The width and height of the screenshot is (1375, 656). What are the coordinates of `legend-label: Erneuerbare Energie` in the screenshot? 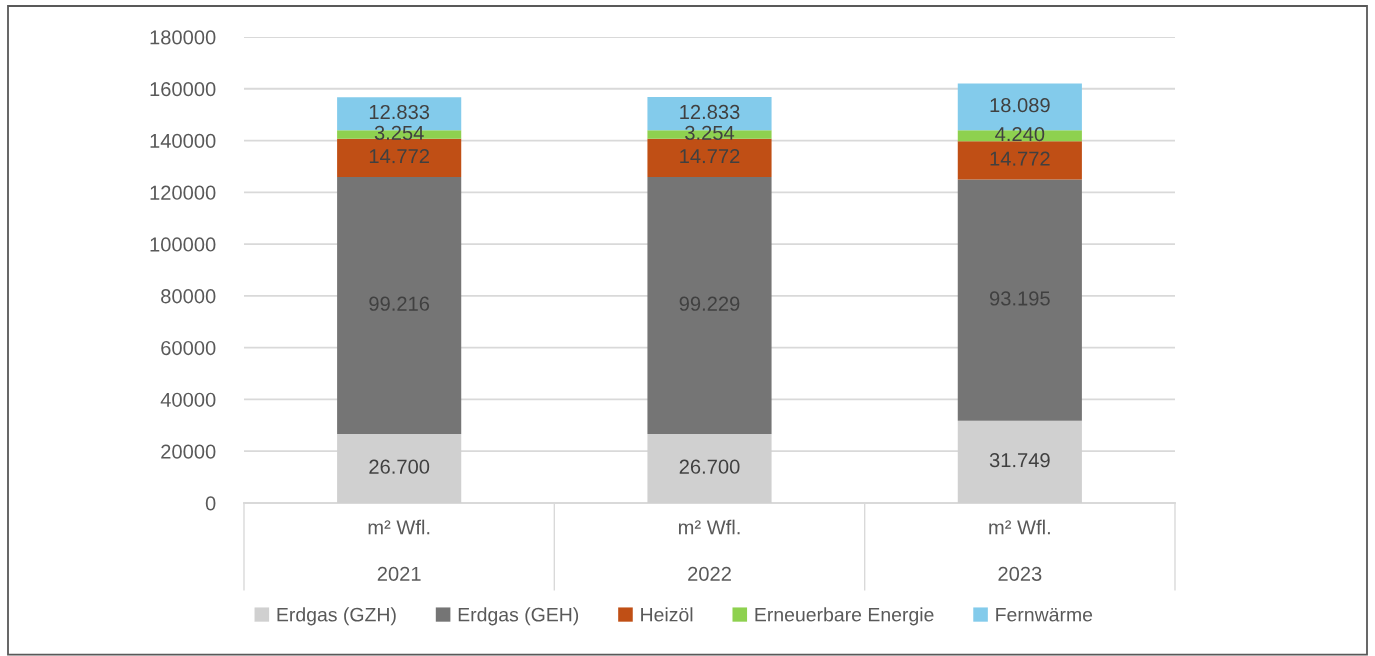 It's located at (844, 616).